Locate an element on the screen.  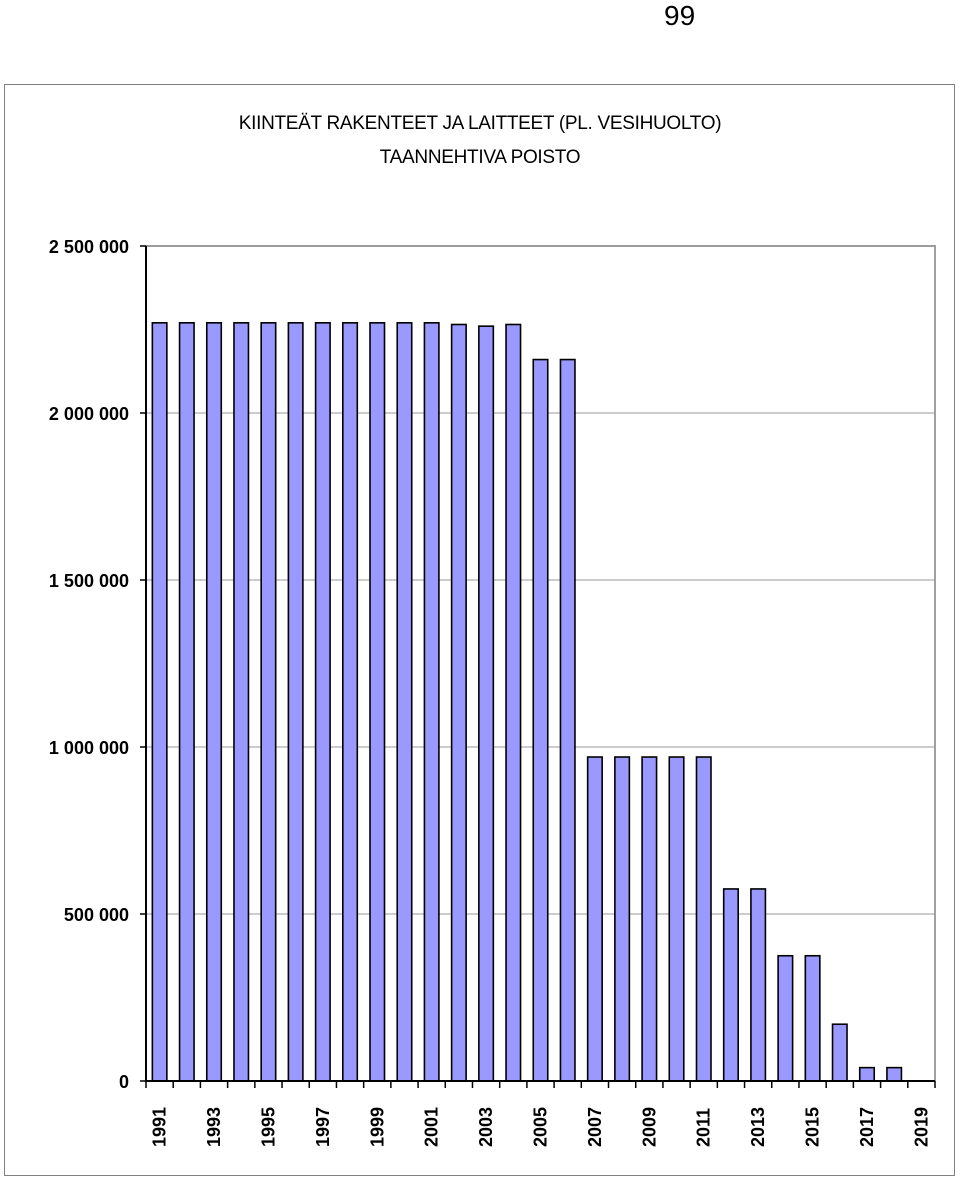
x-tick-label: 2007 is located at coordinates (595, 1127).